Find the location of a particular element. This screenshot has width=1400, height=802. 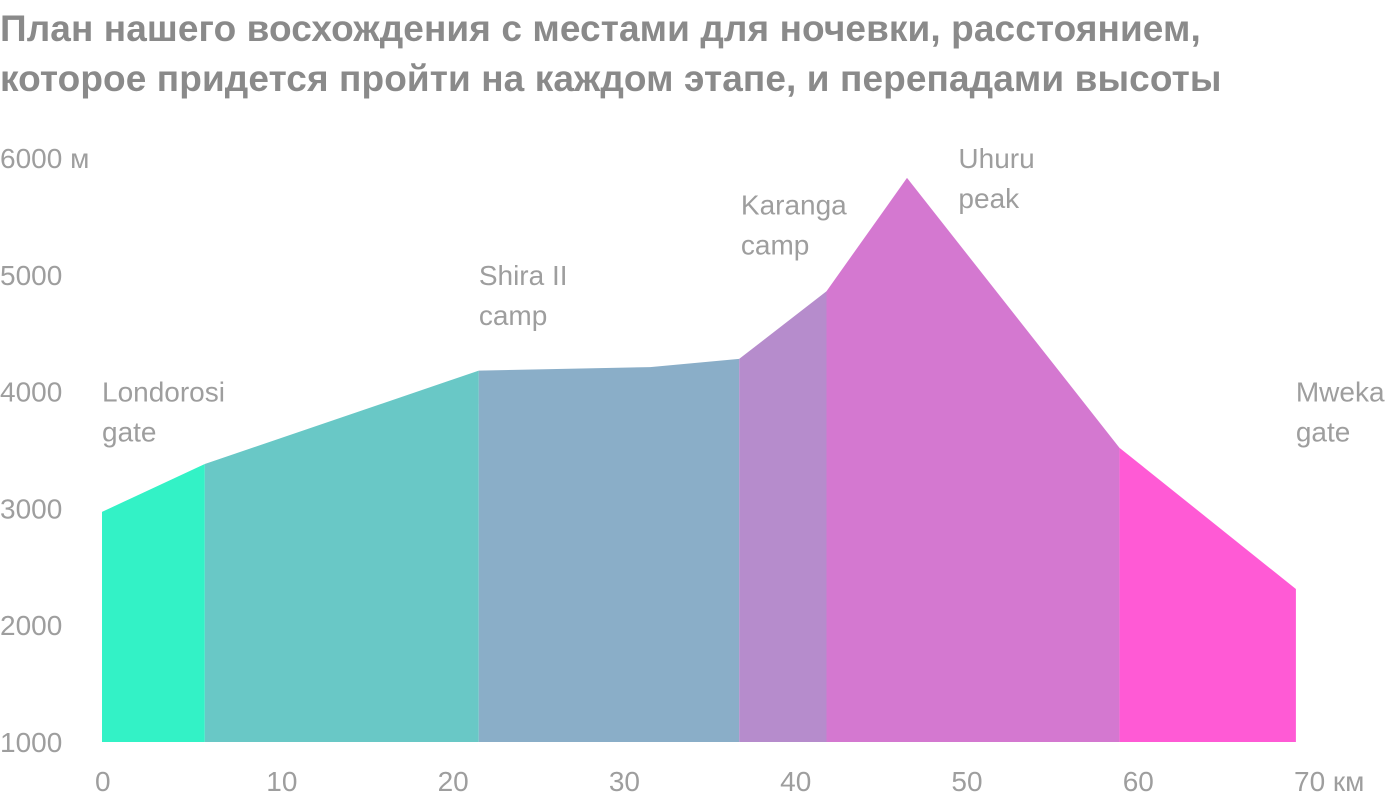

y-axis: 1000 2000 3000 4000 5000 6000 м is located at coordinates (44, 450).